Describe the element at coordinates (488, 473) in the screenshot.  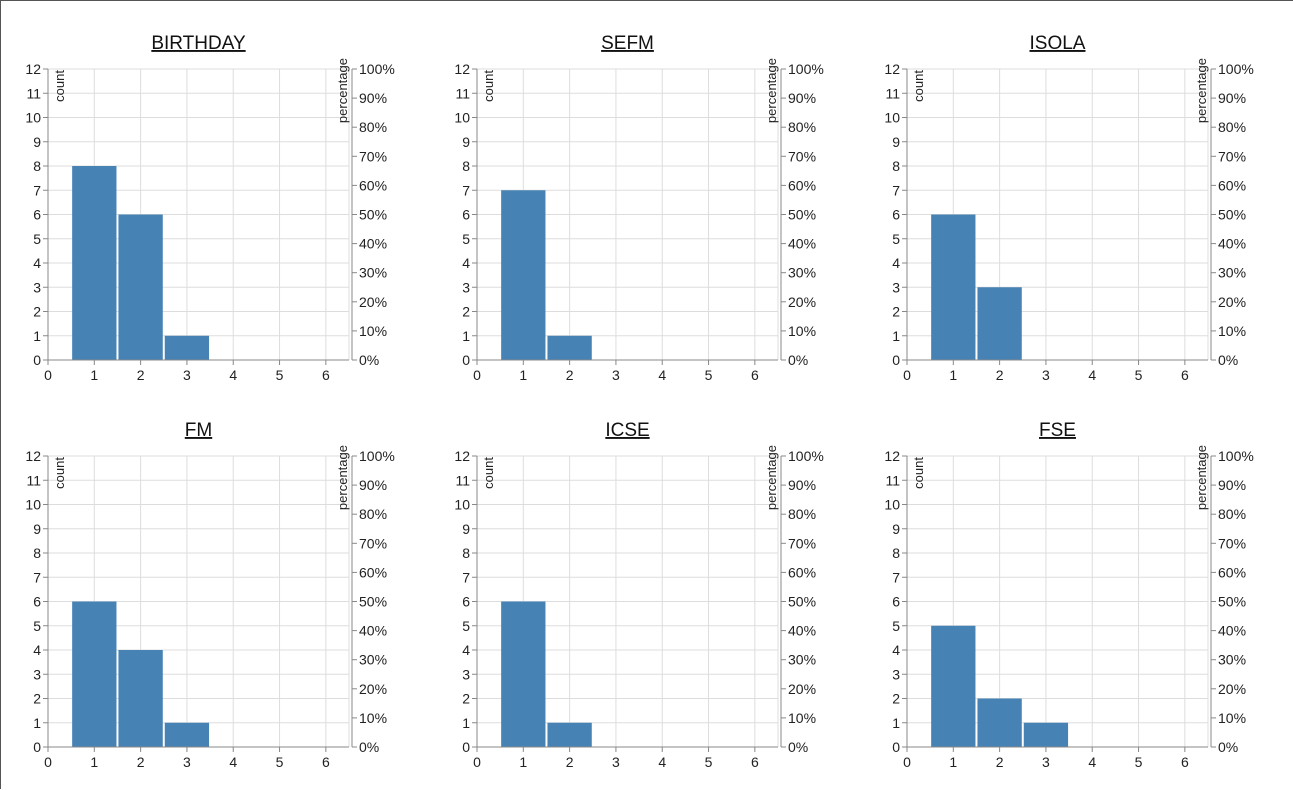
I see `y-axis-title: count` at that location.